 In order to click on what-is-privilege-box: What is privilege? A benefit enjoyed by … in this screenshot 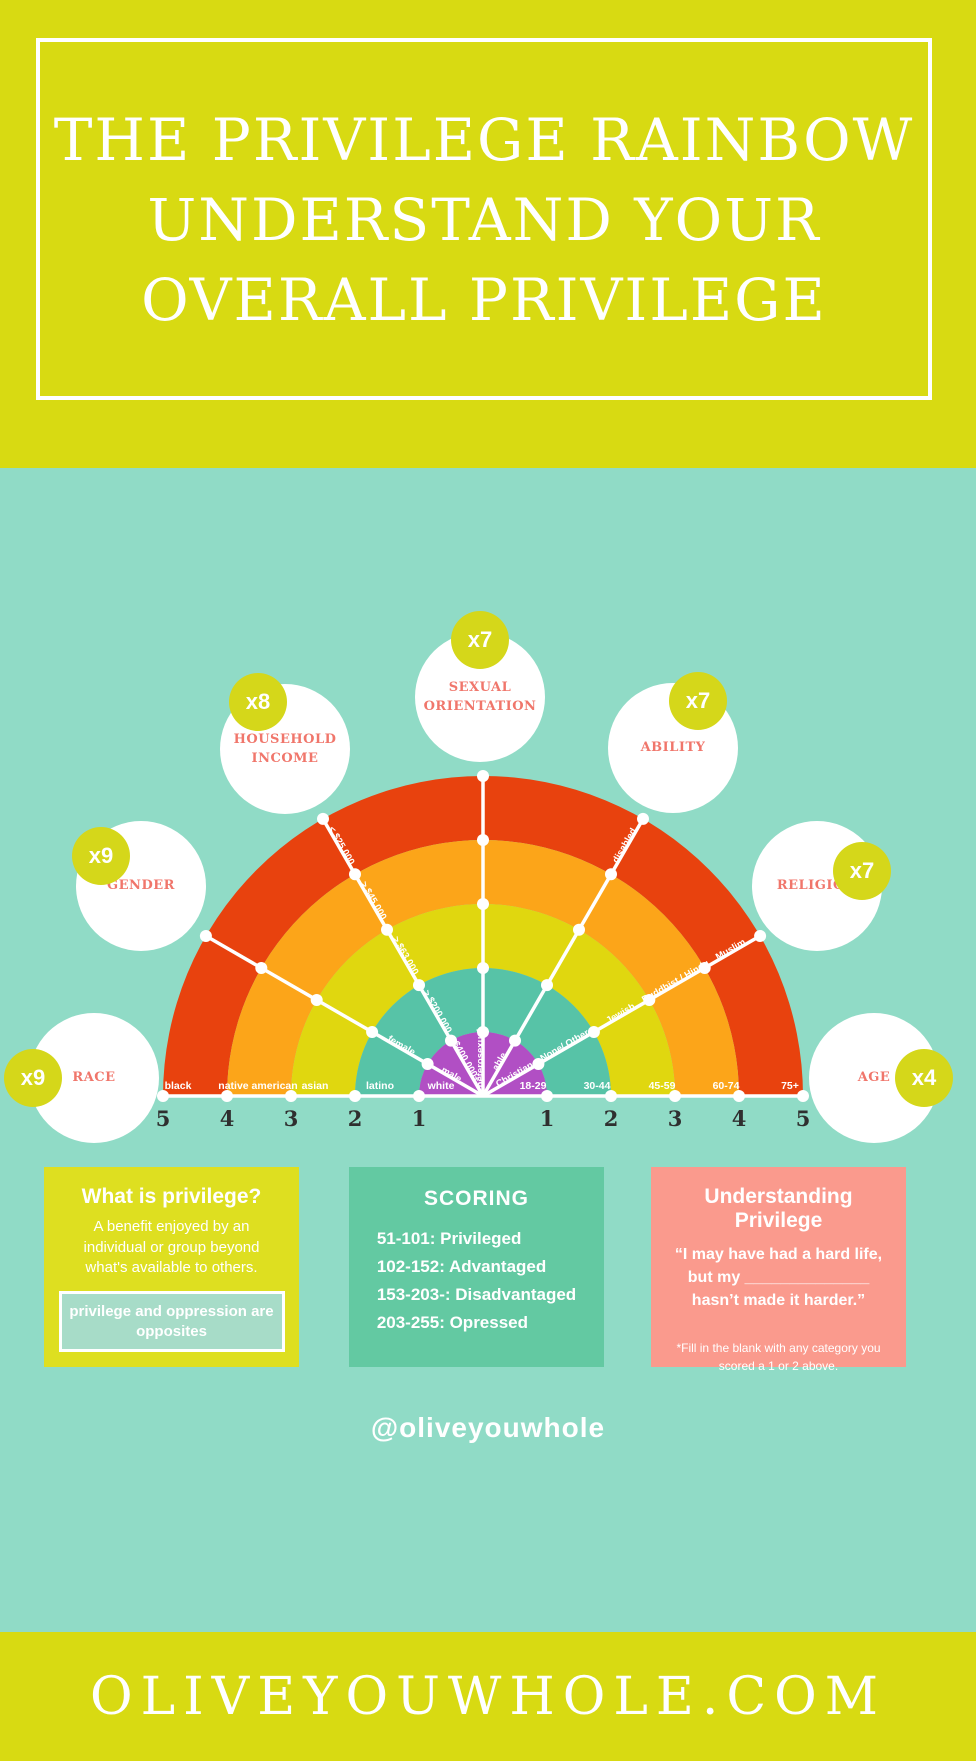, I will do `click(171, 1267)`.